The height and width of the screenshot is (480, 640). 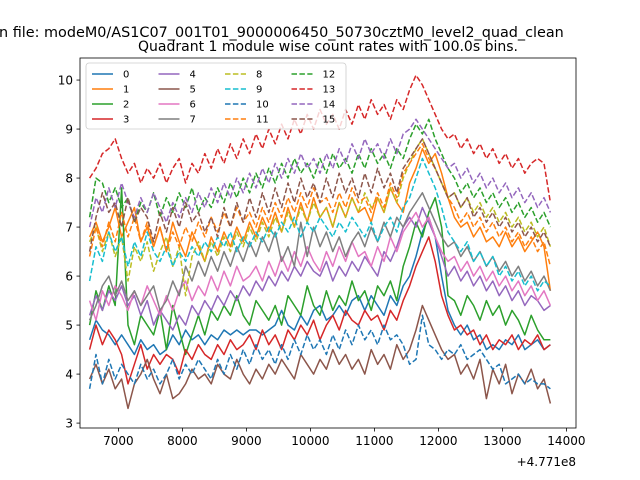 I want to click on legend-label: 3, so click(x=126, y=120).